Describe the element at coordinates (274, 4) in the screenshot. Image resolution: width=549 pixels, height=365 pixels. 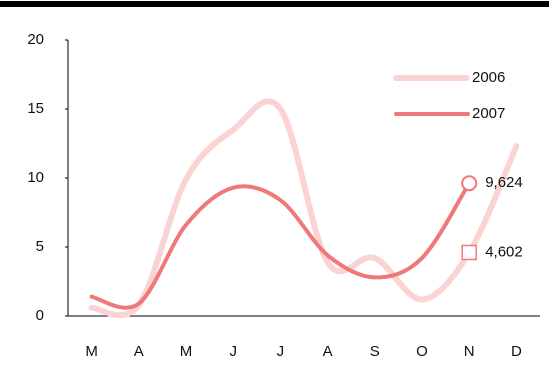
I see `top-bar` at that location.